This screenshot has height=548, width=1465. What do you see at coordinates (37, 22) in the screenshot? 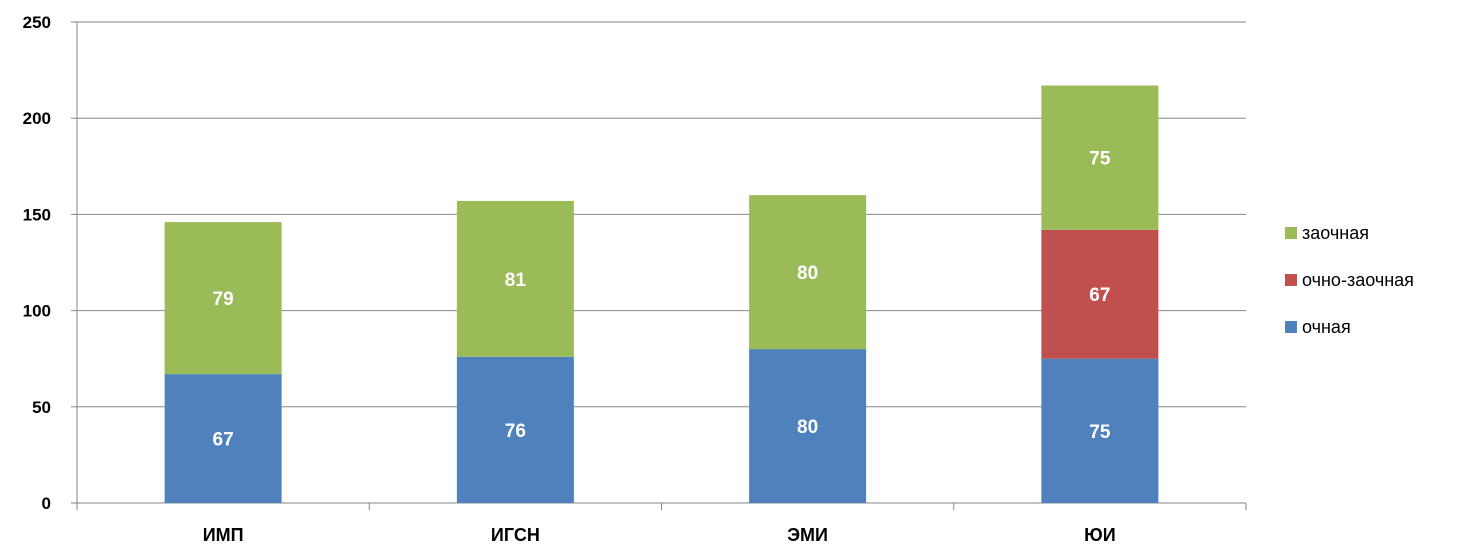
I see `y-tick-label: 250` at bounding box center [37, 22].